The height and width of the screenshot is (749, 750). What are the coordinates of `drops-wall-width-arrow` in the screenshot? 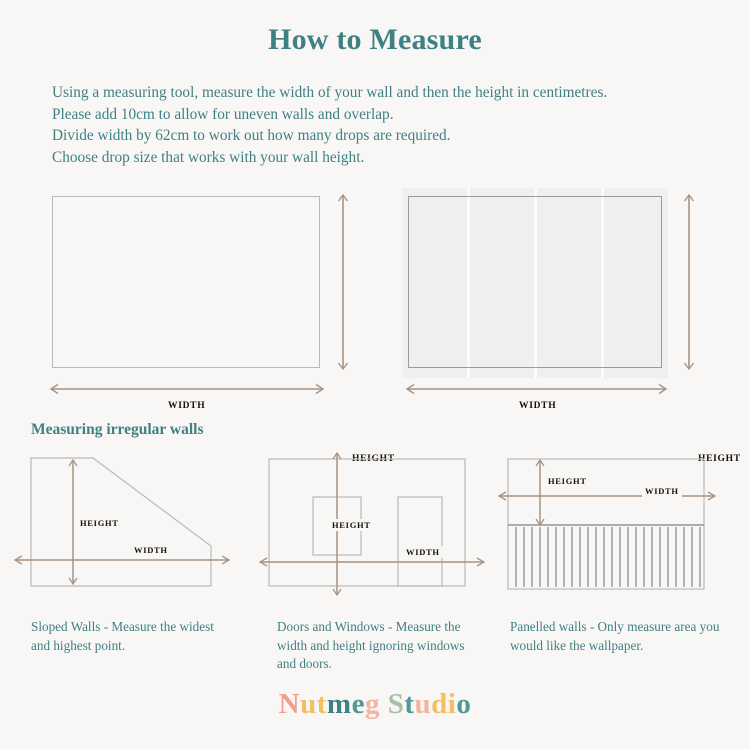 It's located at (536, 389).